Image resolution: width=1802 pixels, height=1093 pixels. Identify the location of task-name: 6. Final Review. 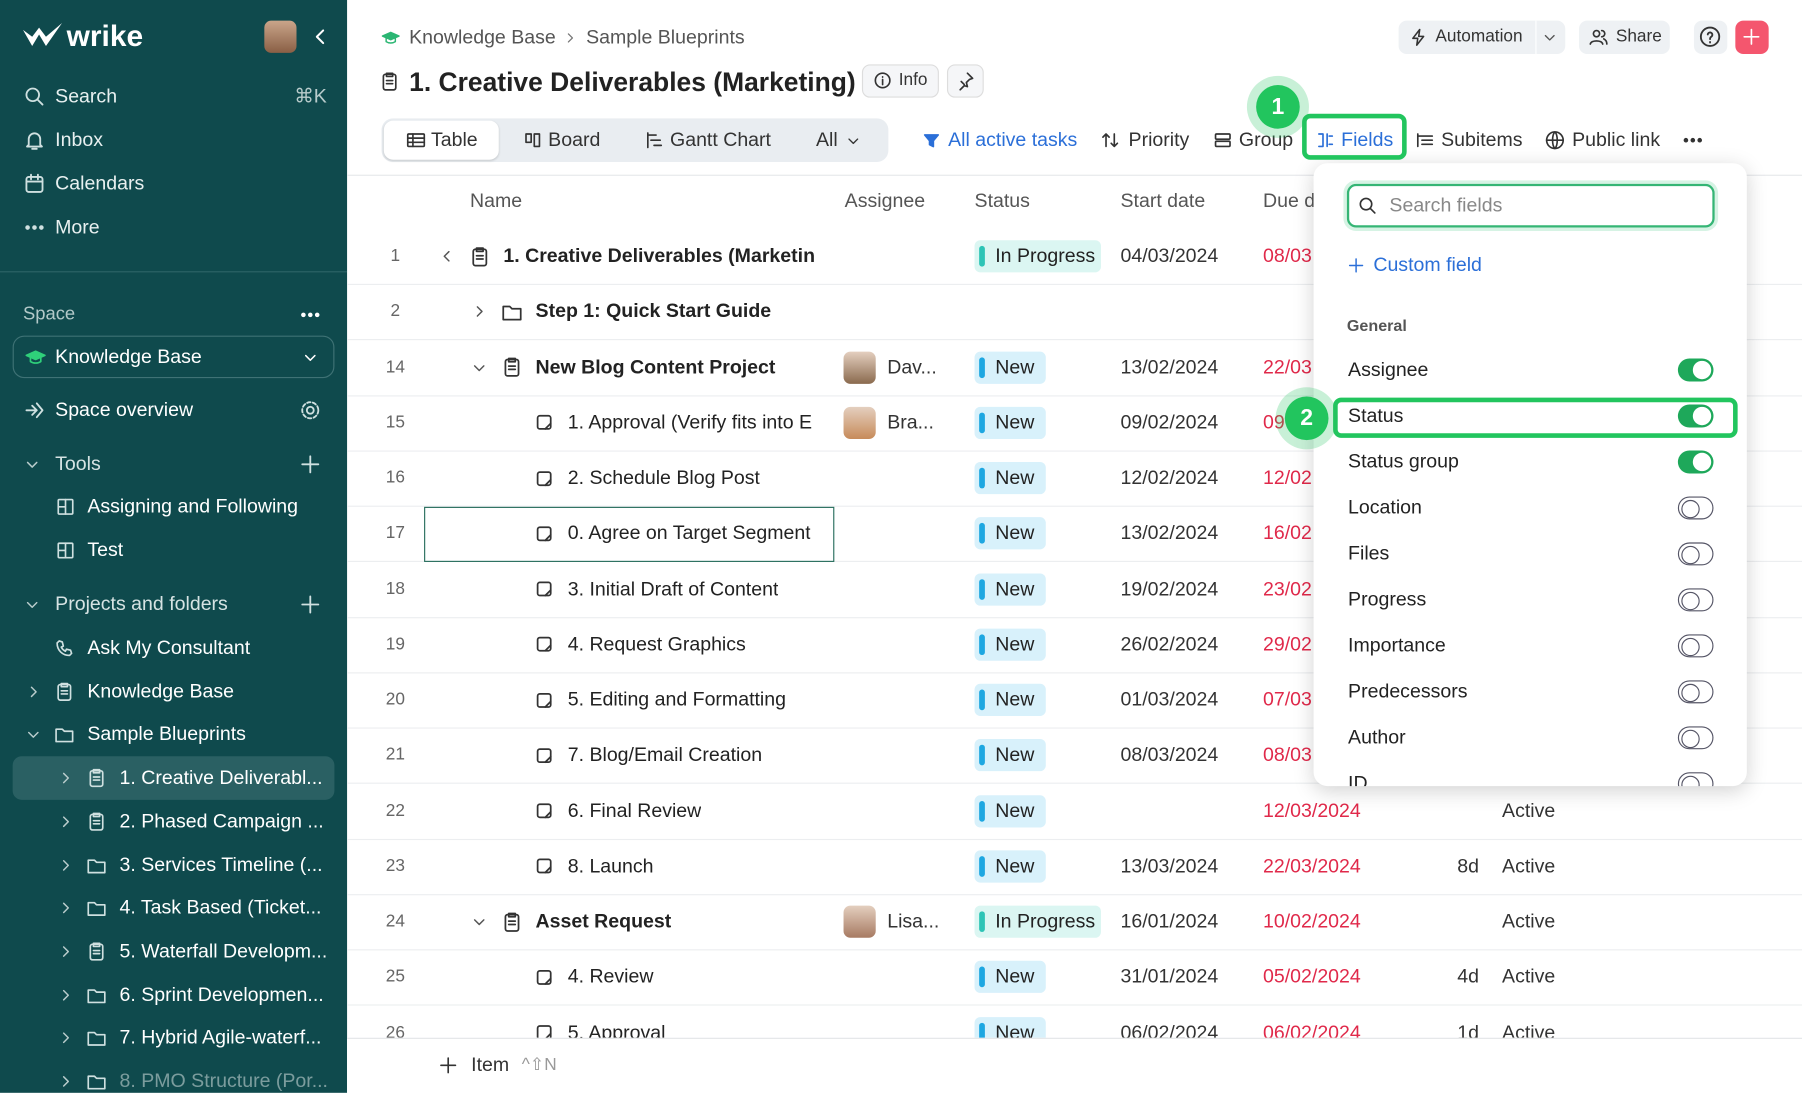
(634, 810).